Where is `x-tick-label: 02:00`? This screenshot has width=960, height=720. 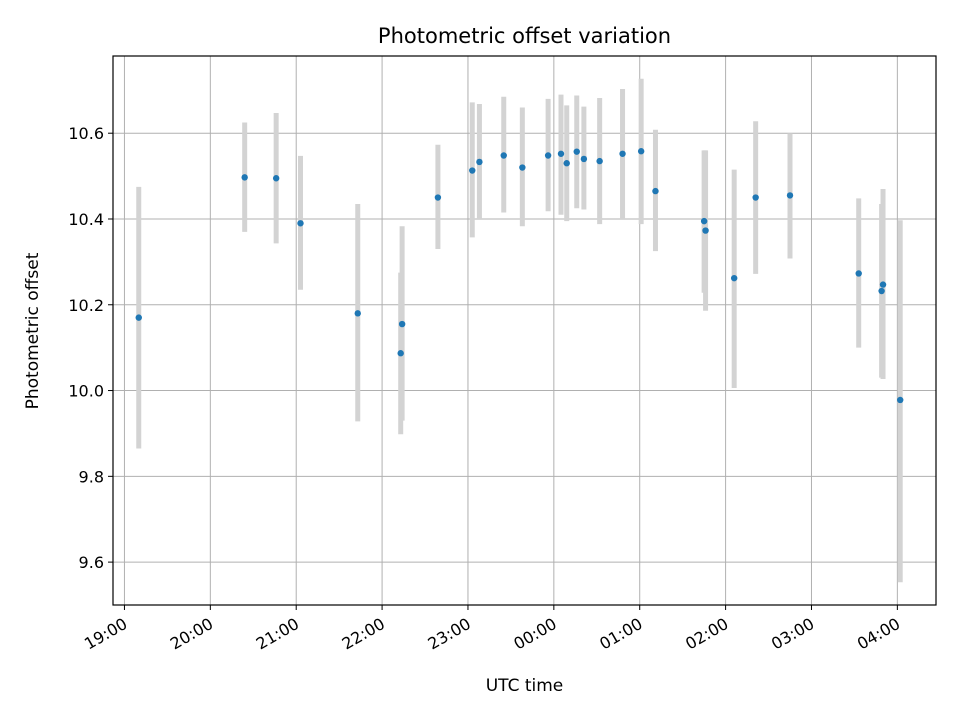 x-tick-label: 02:00 is located at coordinates (706, 634).